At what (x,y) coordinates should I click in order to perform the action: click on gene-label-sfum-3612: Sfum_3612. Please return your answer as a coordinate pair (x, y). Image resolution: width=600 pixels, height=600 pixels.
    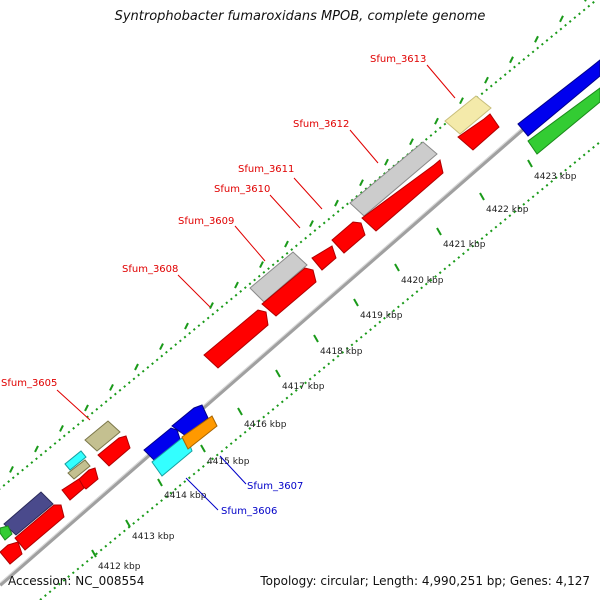
    Looking at the image, I should click on (321, 124).